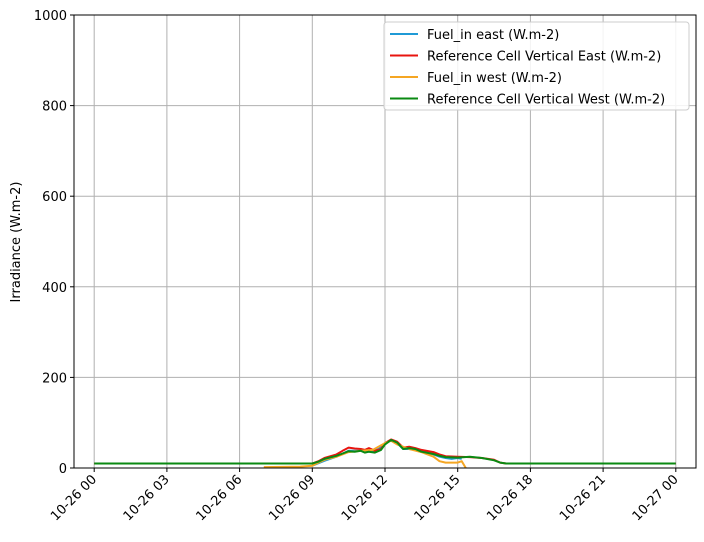 The image size is (704, 542). Describe the element at coordinates (54, 243) in the screenshot. I see `y-axis: 0 200 400 600 800 1000` at that location.